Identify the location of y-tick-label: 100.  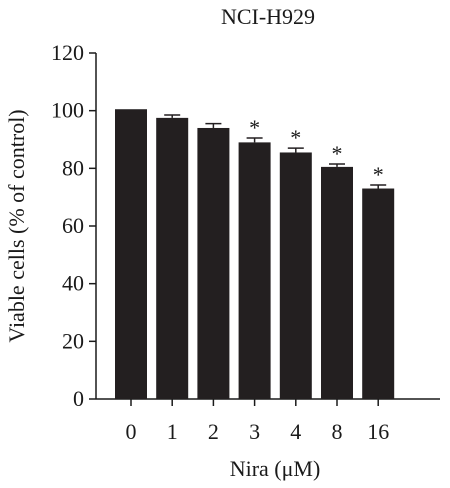
(67, 110).